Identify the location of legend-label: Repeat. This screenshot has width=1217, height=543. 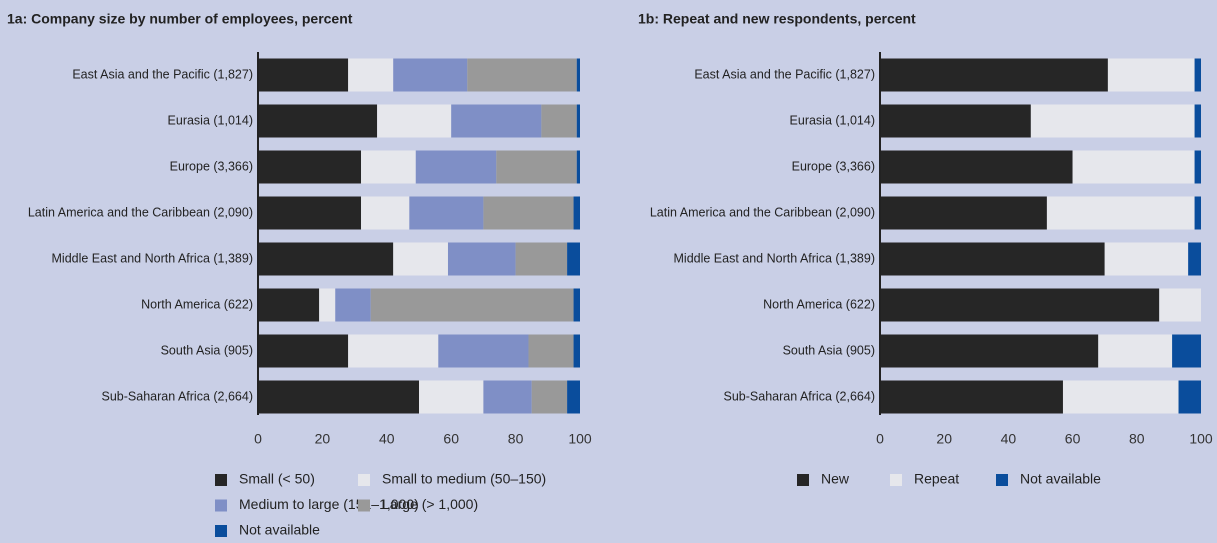
(936, 479).